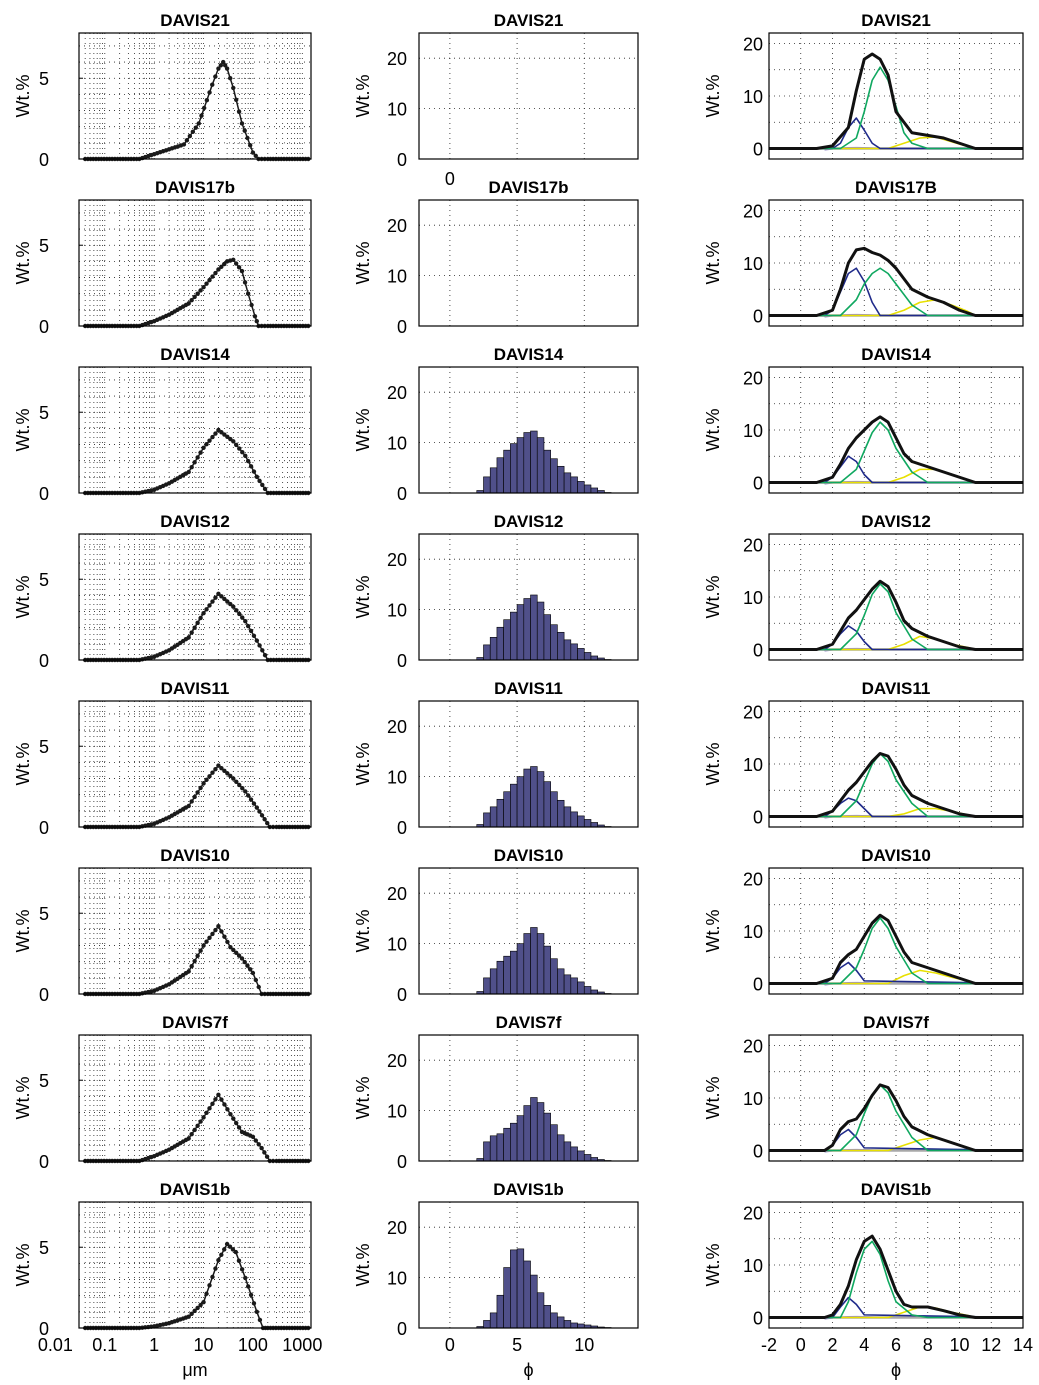 Image resolution: width=1039 pixels, height=1385 pixels. Describe the element at coordinates (864, 1345) in the screenshot. I see `x-tick-label: 4` at that location.